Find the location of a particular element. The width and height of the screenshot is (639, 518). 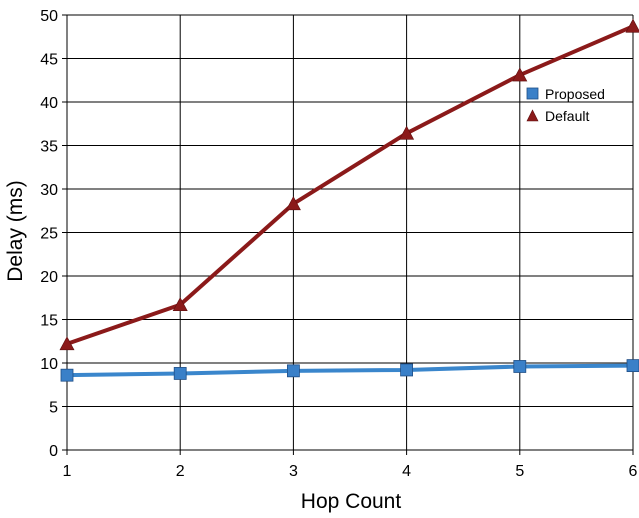

y-tick-label: 30 is located at coordinates (49, 190).